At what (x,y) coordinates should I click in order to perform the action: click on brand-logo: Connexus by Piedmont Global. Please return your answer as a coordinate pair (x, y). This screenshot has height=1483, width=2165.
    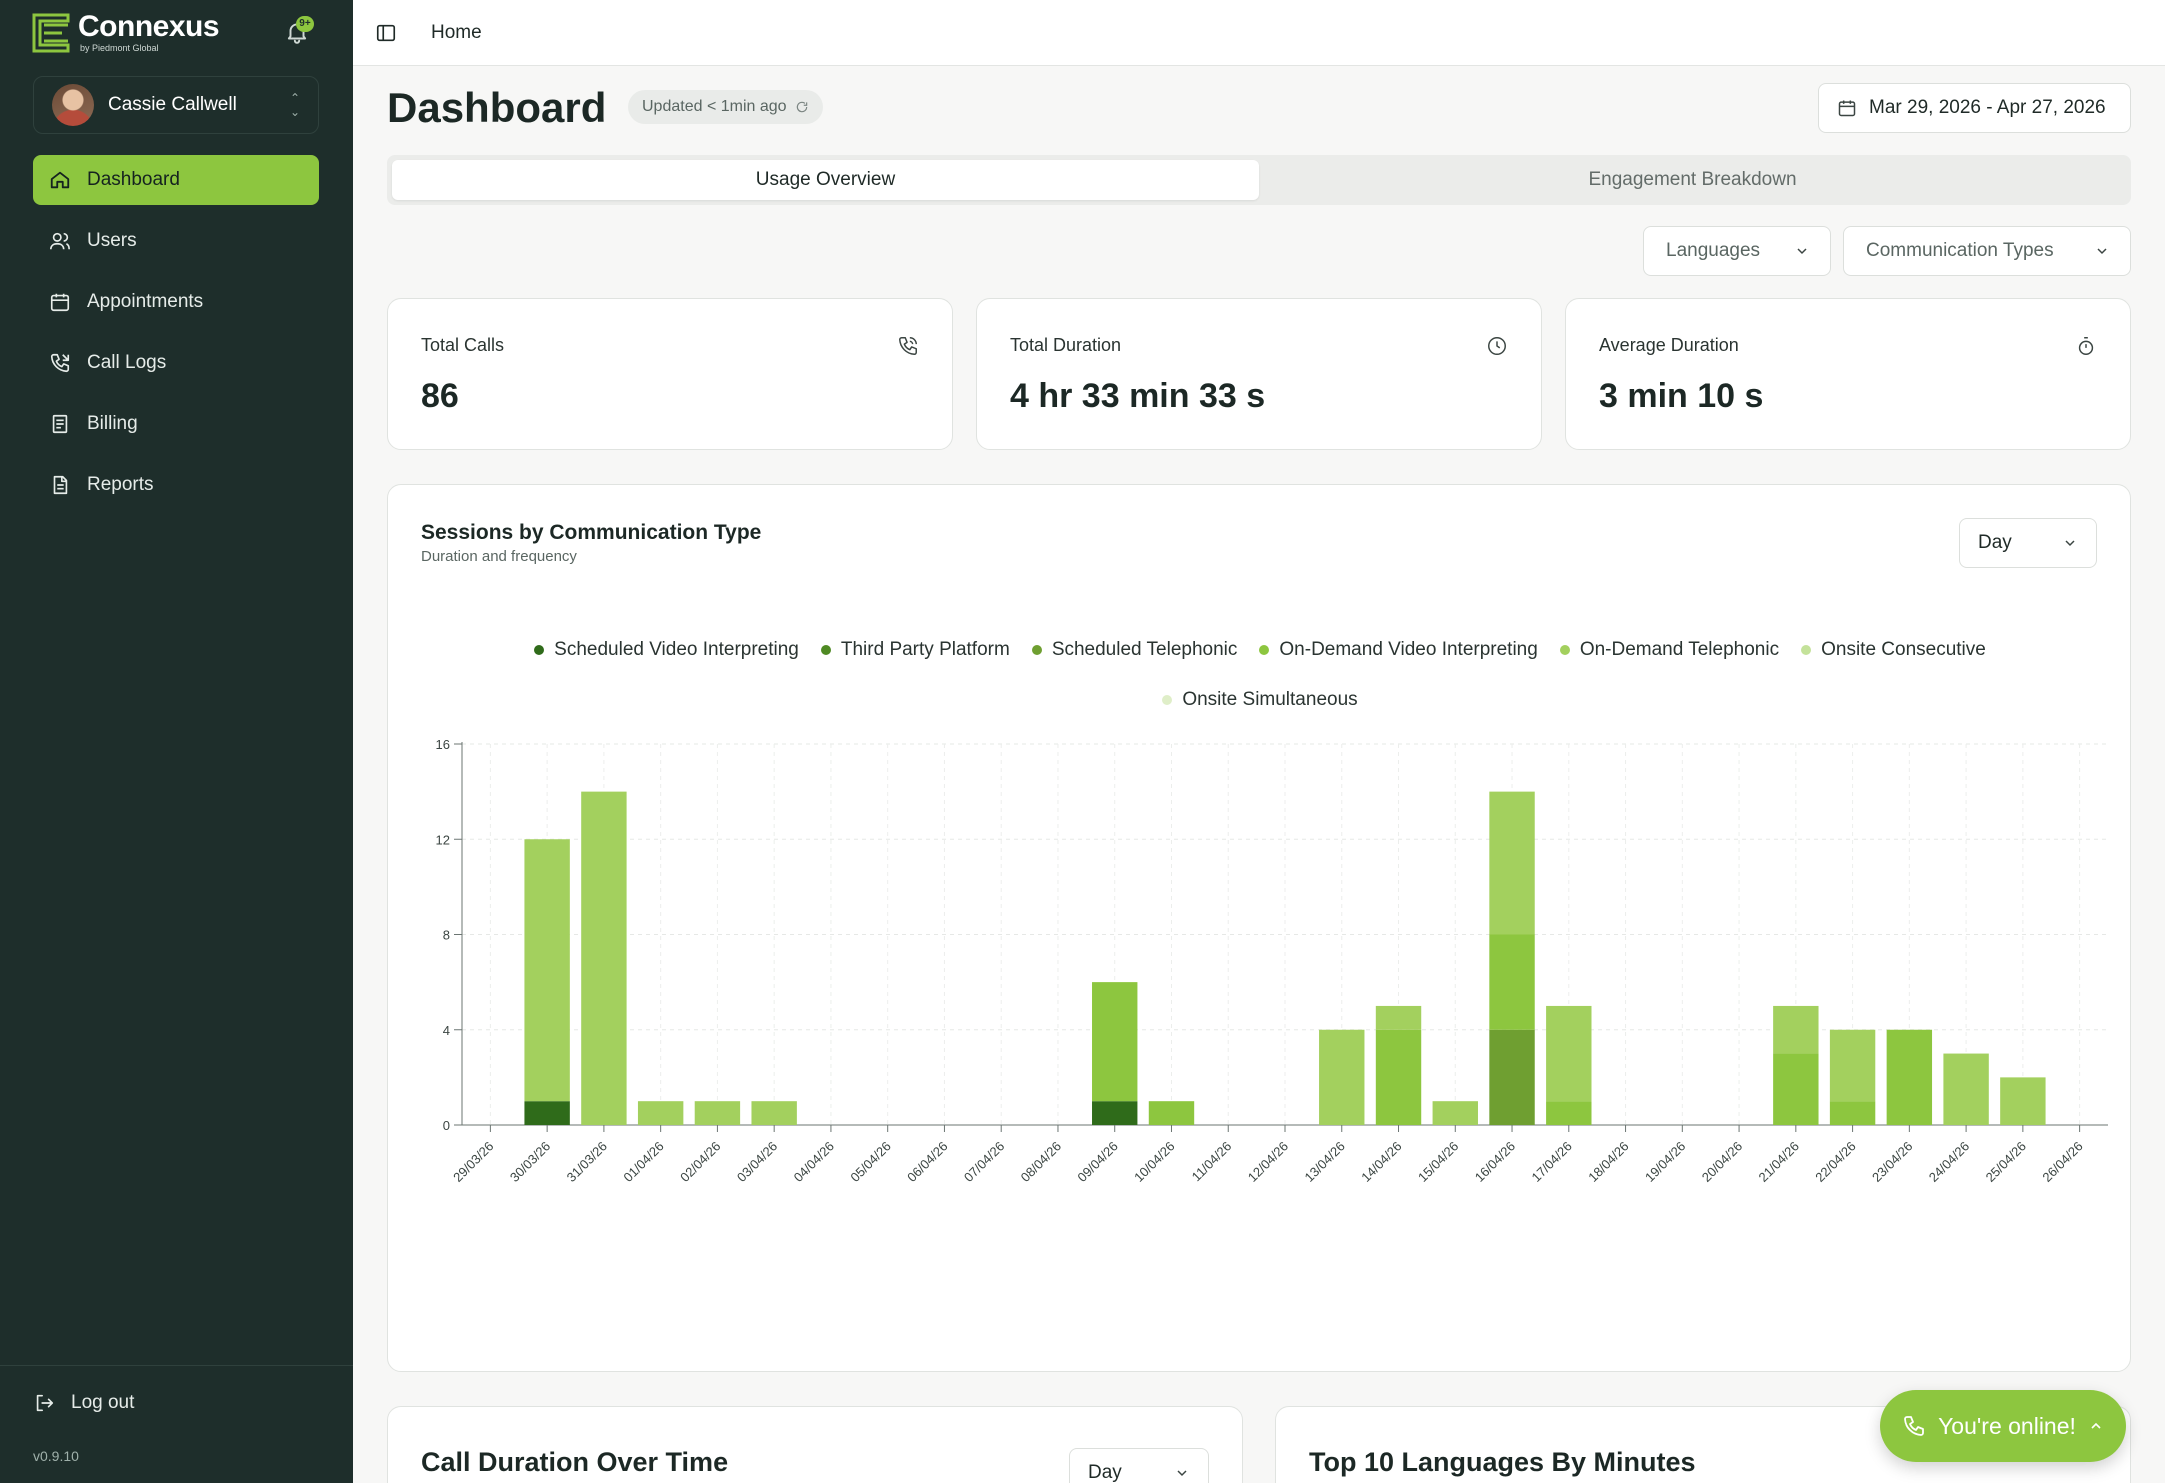
    Looking at the image, I should click on (126, 32).